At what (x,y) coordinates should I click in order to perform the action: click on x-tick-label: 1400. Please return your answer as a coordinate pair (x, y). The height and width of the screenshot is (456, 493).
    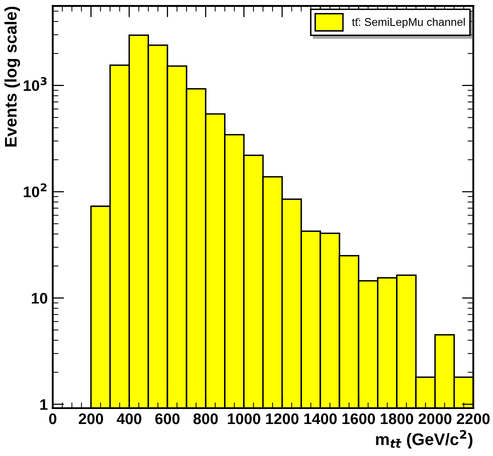
    Looking at the image, I should click on (320, 418).